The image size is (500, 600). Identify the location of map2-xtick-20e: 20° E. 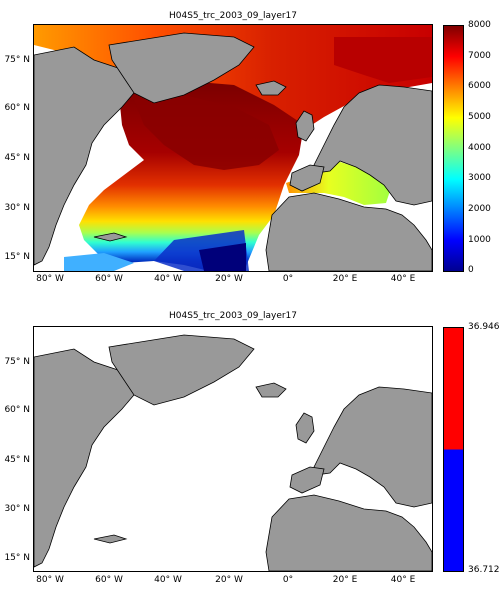
(345, 580).